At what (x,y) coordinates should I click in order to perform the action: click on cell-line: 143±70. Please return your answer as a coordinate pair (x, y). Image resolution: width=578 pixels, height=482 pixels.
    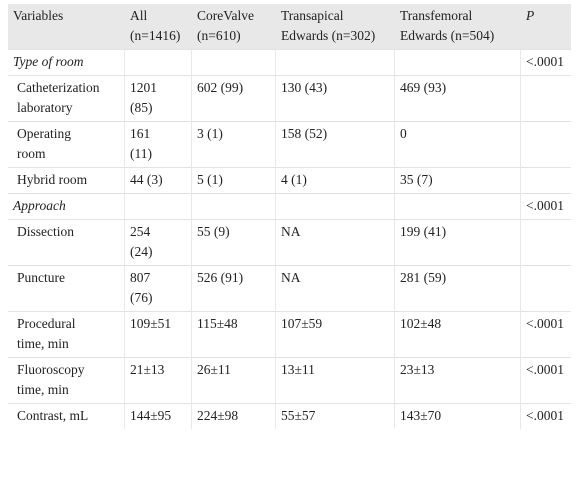
    Looking at the image, I should click on (421, 415).